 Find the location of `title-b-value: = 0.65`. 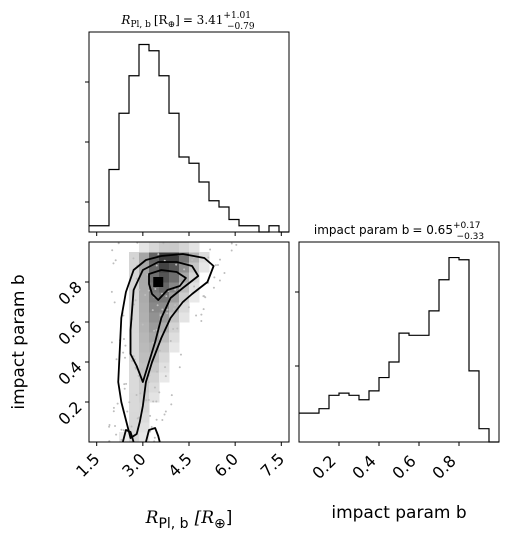

title-b-value: = 0.65 is located at coordinates (432, 230).